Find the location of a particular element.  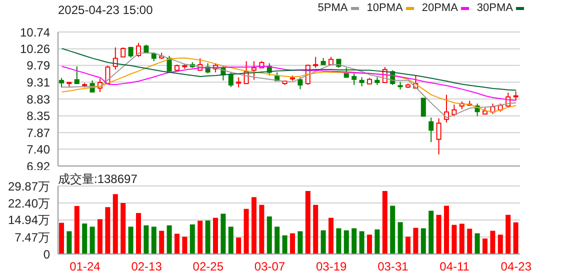

x-tick-label: 03-07 is located at coordinates (270, 267).